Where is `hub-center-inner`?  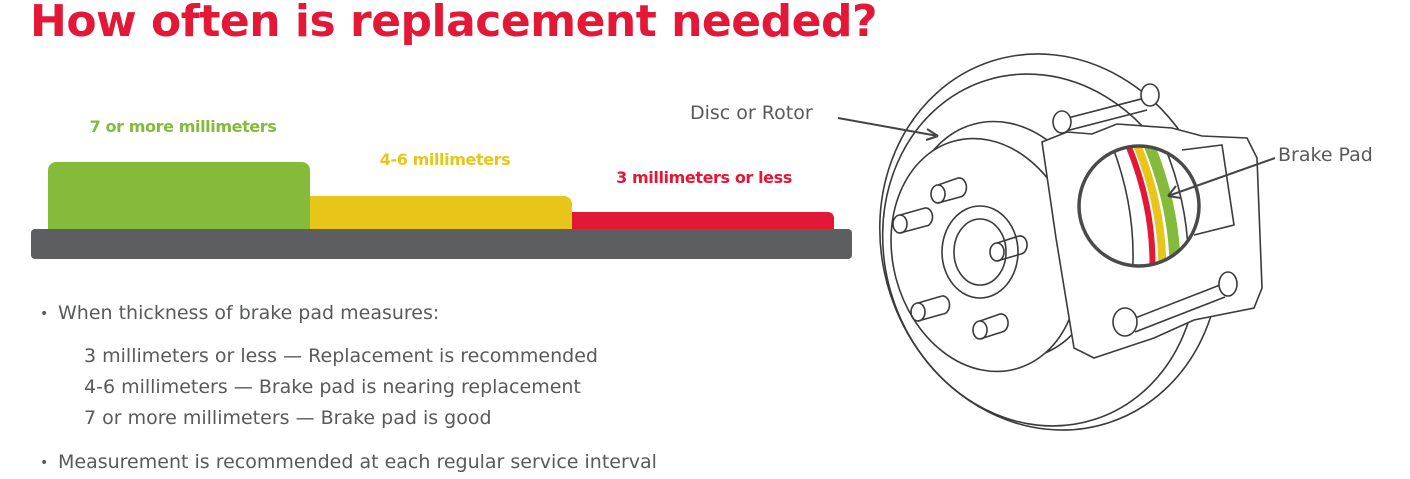
hub-center-inner is located at coordinates (980, 252).